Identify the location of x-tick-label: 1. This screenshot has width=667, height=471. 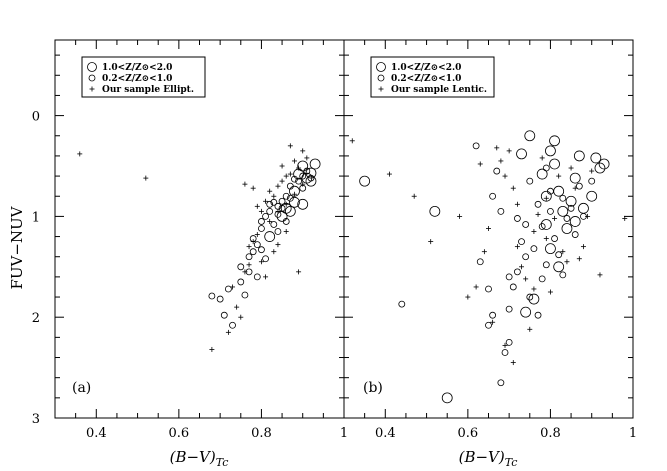
(633, 433).